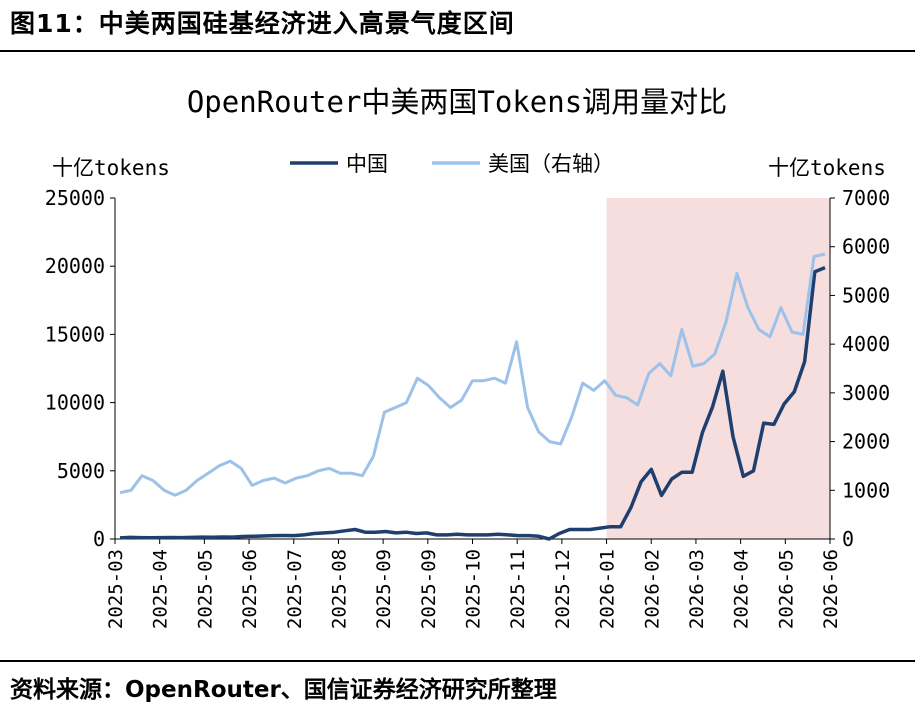 This screenshot has height=718, width=915. I want to click on x-tick-label: 2025-06, so click(250, 589).